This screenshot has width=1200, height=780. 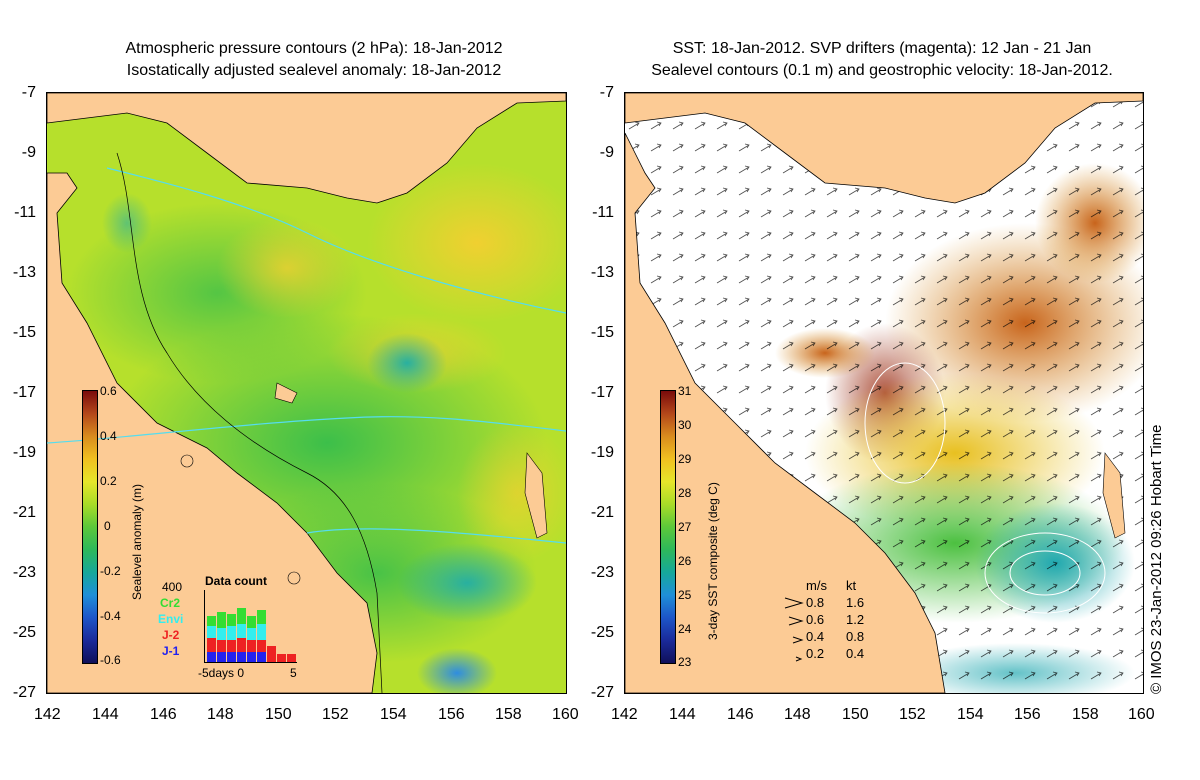 What do you see at coordinates (451, 714) in the screenshot?
I see `left-x-tick: 156` at bounding box center [451, 714].